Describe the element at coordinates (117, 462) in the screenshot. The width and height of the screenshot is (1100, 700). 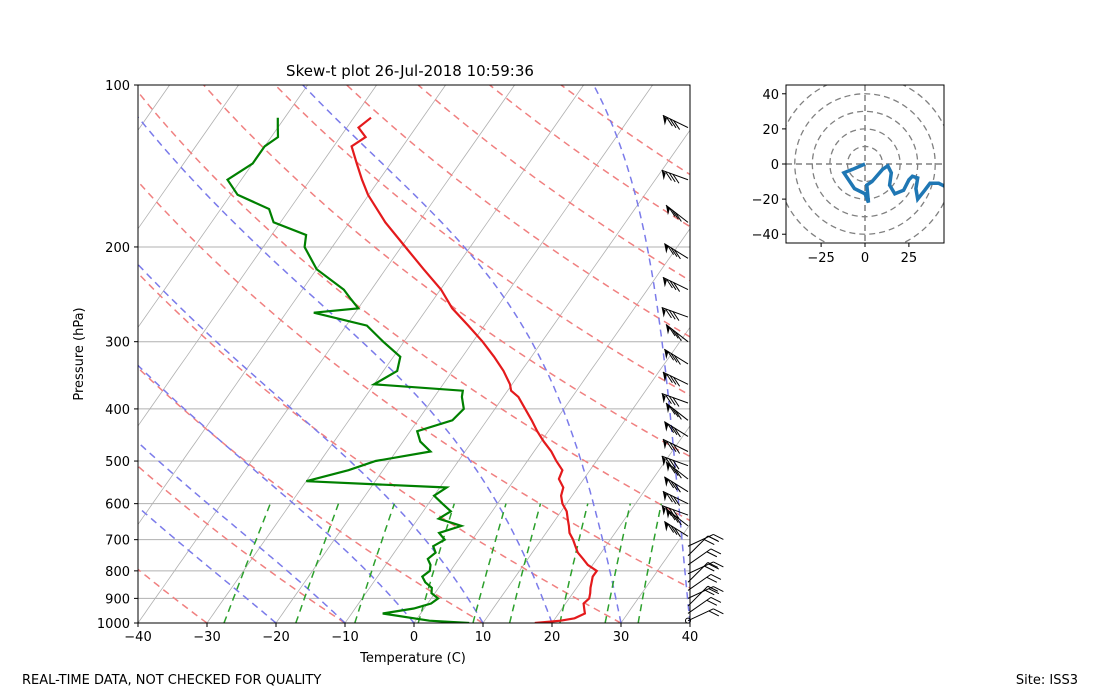
I see `y-tick-label: 500` at that location.